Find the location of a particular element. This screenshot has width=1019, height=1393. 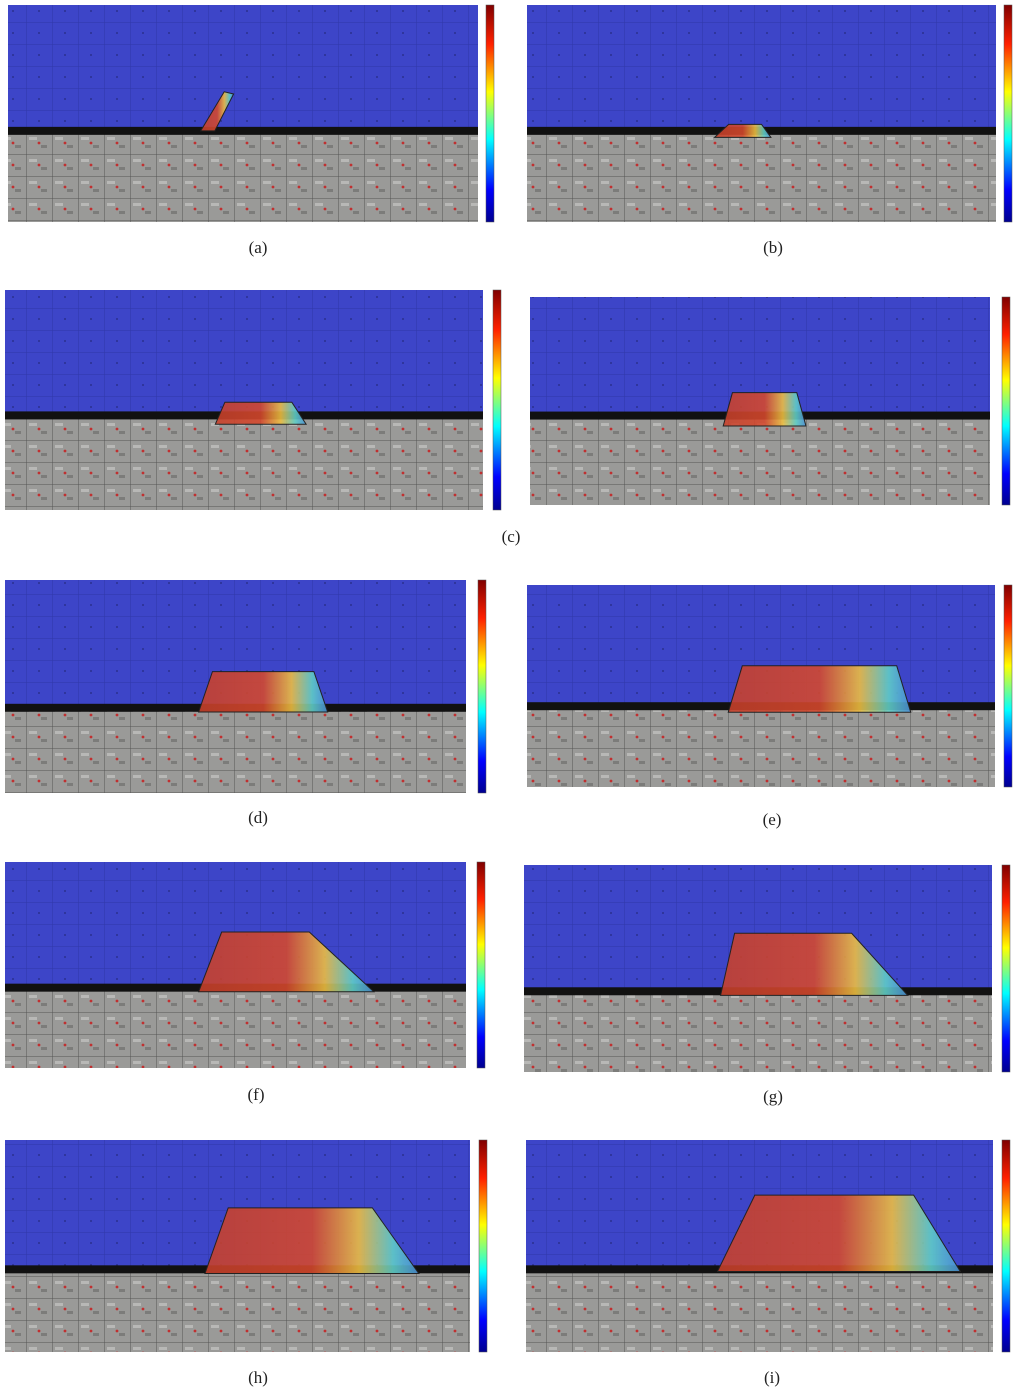

caption: (f) is located at coordinates (256, 1094).